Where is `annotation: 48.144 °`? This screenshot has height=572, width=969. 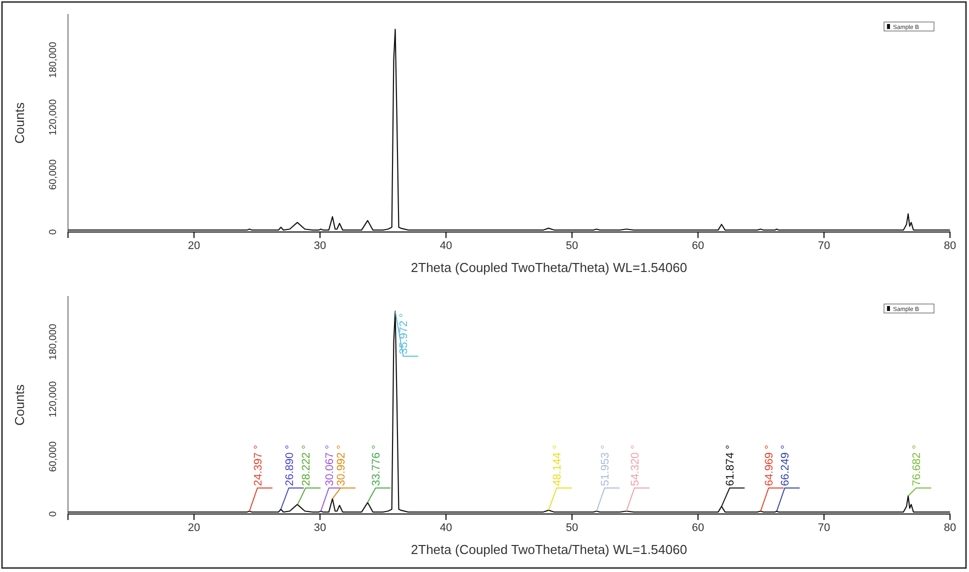
annotation: 48.144 ° is located at coordinates (558, 465).